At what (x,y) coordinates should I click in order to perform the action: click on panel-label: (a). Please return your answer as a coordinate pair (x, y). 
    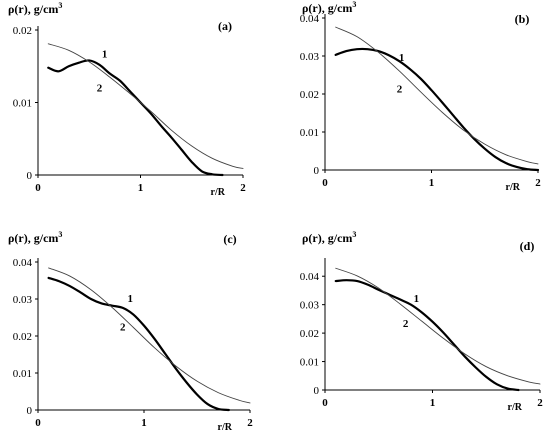
    Looking at the image, I should click on (225, 26).